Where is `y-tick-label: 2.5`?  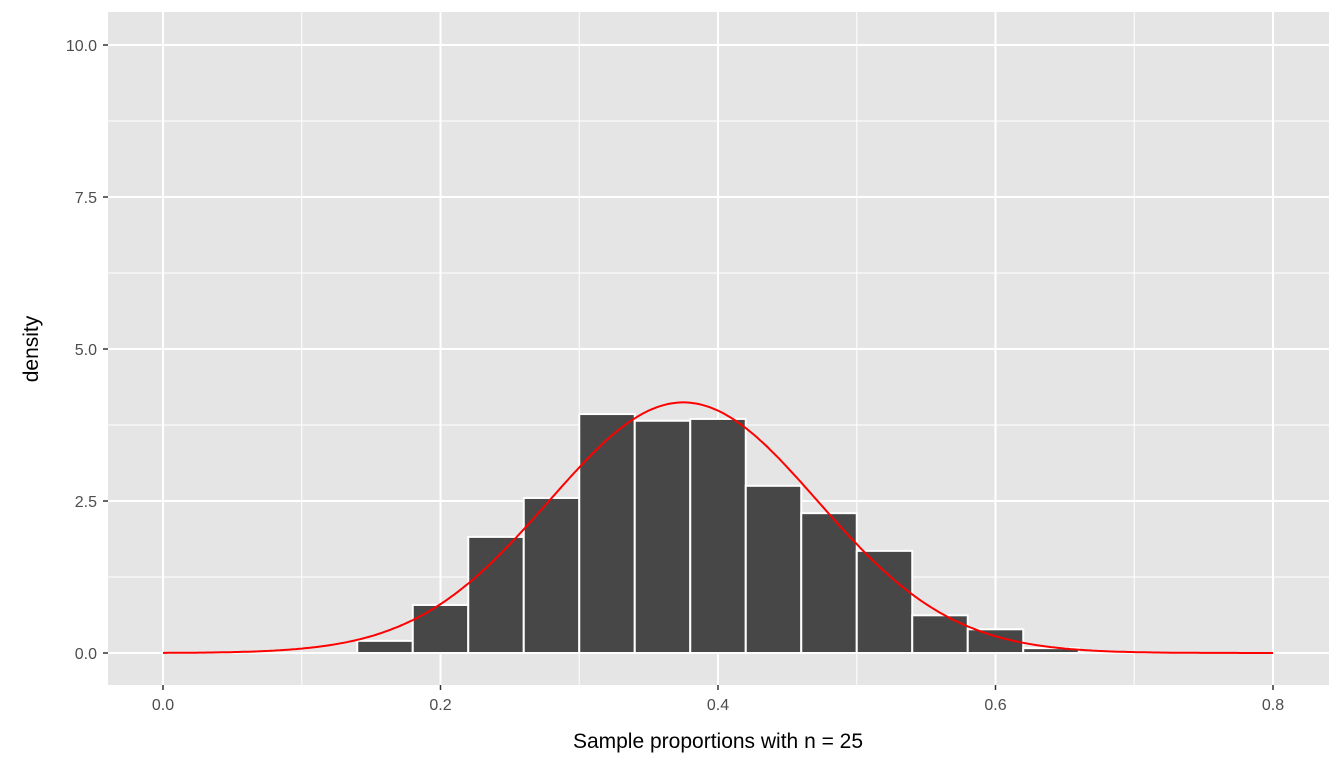
y-tick-label: 2.5 is located at coordinates (86, 502).